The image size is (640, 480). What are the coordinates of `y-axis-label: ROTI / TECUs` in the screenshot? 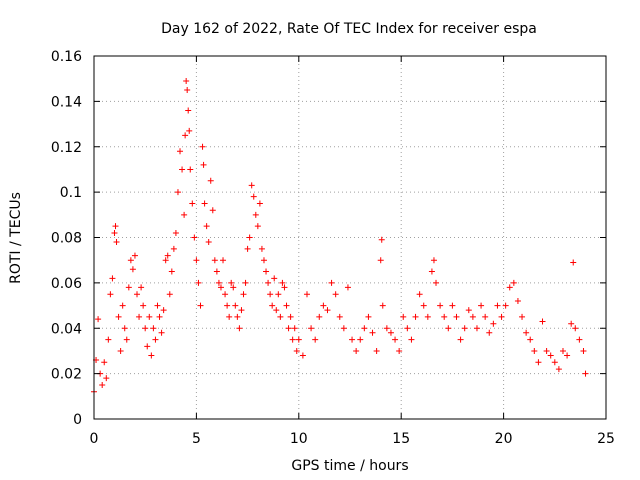 It's located at (16, 238).